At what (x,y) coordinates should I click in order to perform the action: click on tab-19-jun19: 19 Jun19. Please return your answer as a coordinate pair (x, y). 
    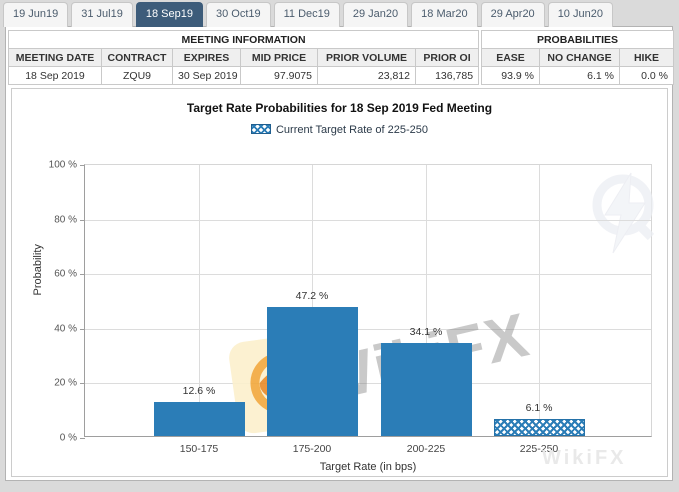
    Looking at the image, I should click on (36, 14).